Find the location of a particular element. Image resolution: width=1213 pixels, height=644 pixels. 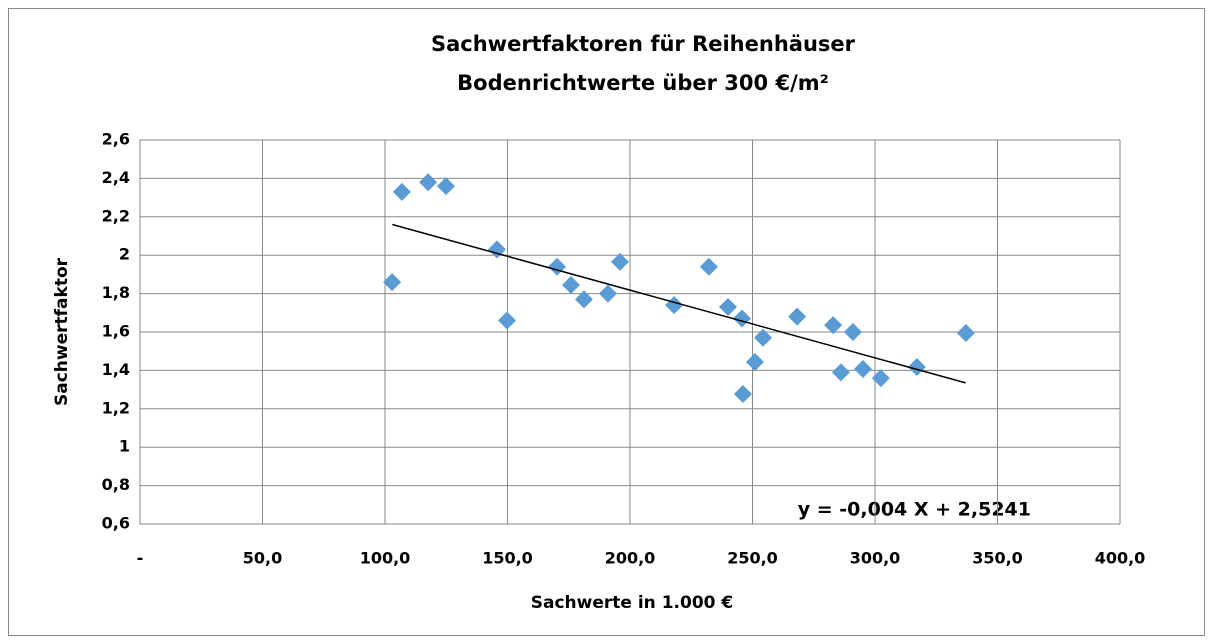

x-tick-label: 300,0 is located at coordinates (875, 558).